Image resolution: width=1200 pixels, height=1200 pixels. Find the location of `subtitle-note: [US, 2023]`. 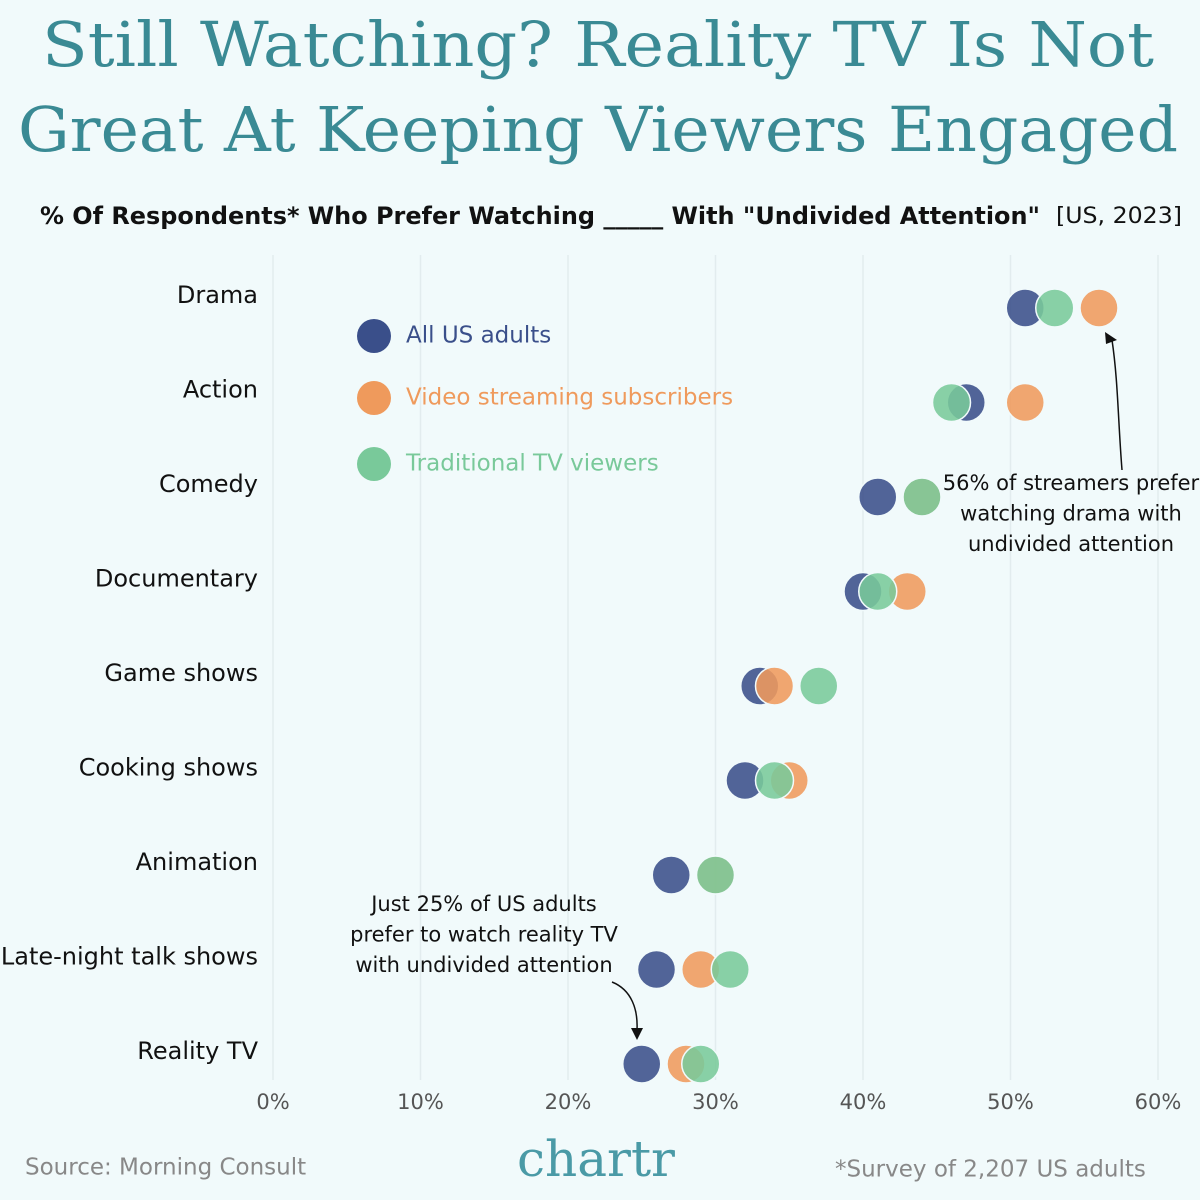

subtitle-note: [US, 2023] is located at coordinates (1119, 216).